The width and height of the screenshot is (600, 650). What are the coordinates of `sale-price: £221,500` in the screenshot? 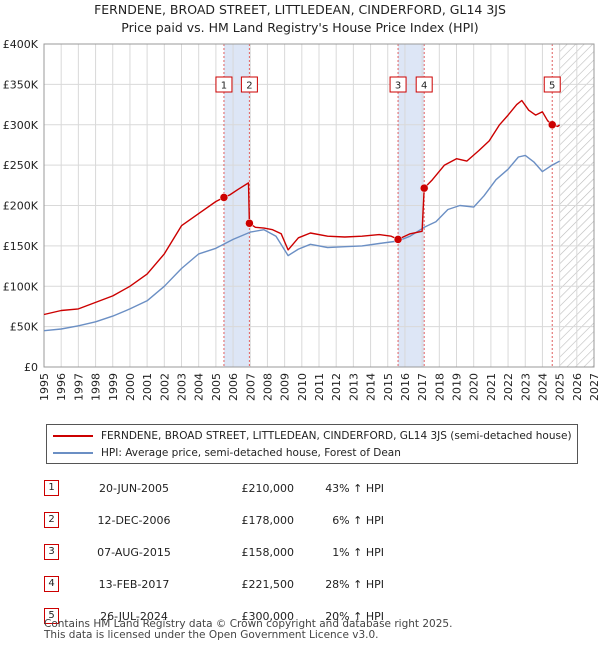 It's located at (268, 584).